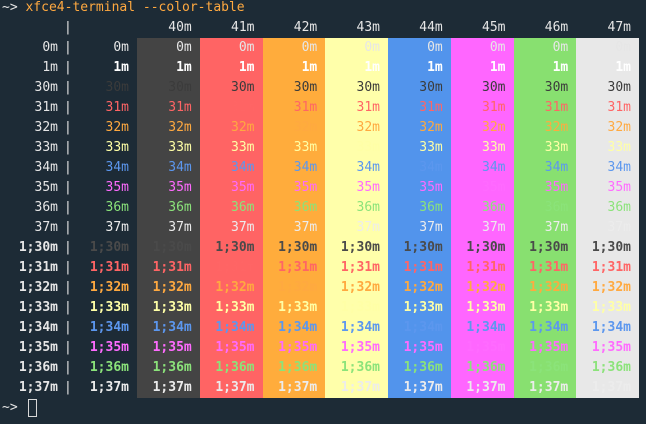 Image resolution: width=646 pixels, height=424 pixels. What do you see at coordinates (50, 47) in the screenshot?
I see `row-label: 0m` at bounding box center [50, 47].